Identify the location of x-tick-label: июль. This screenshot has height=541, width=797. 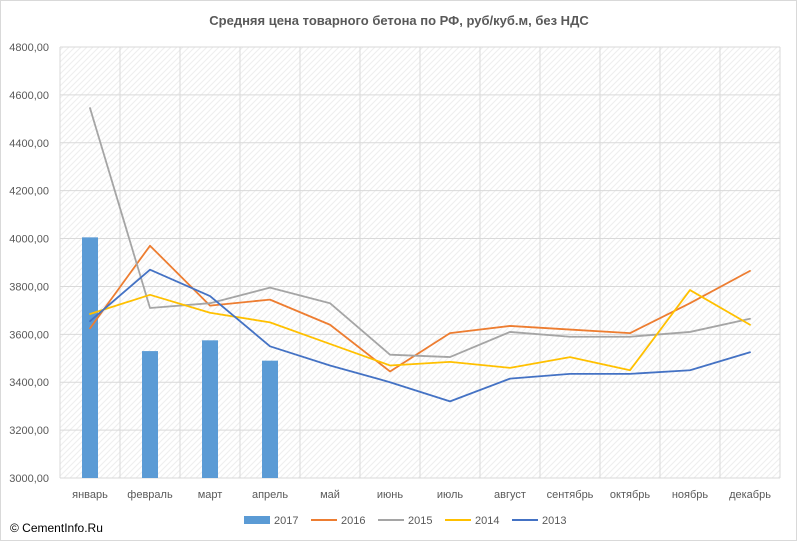
(450, 495).